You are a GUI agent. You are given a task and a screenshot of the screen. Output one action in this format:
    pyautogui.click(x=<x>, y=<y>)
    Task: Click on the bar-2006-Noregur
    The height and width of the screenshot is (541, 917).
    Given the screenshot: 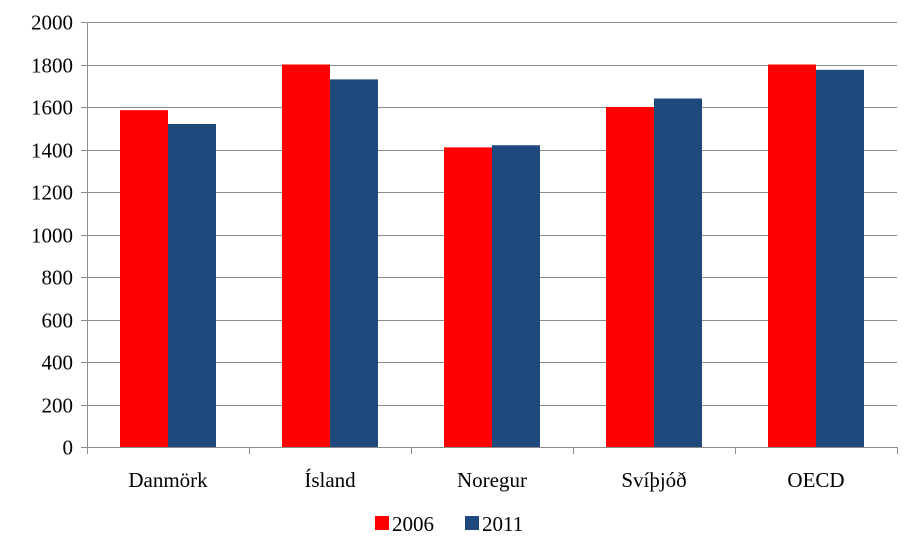 What is the action you would take?
    pyautogui.click(x=468, y=297)
    